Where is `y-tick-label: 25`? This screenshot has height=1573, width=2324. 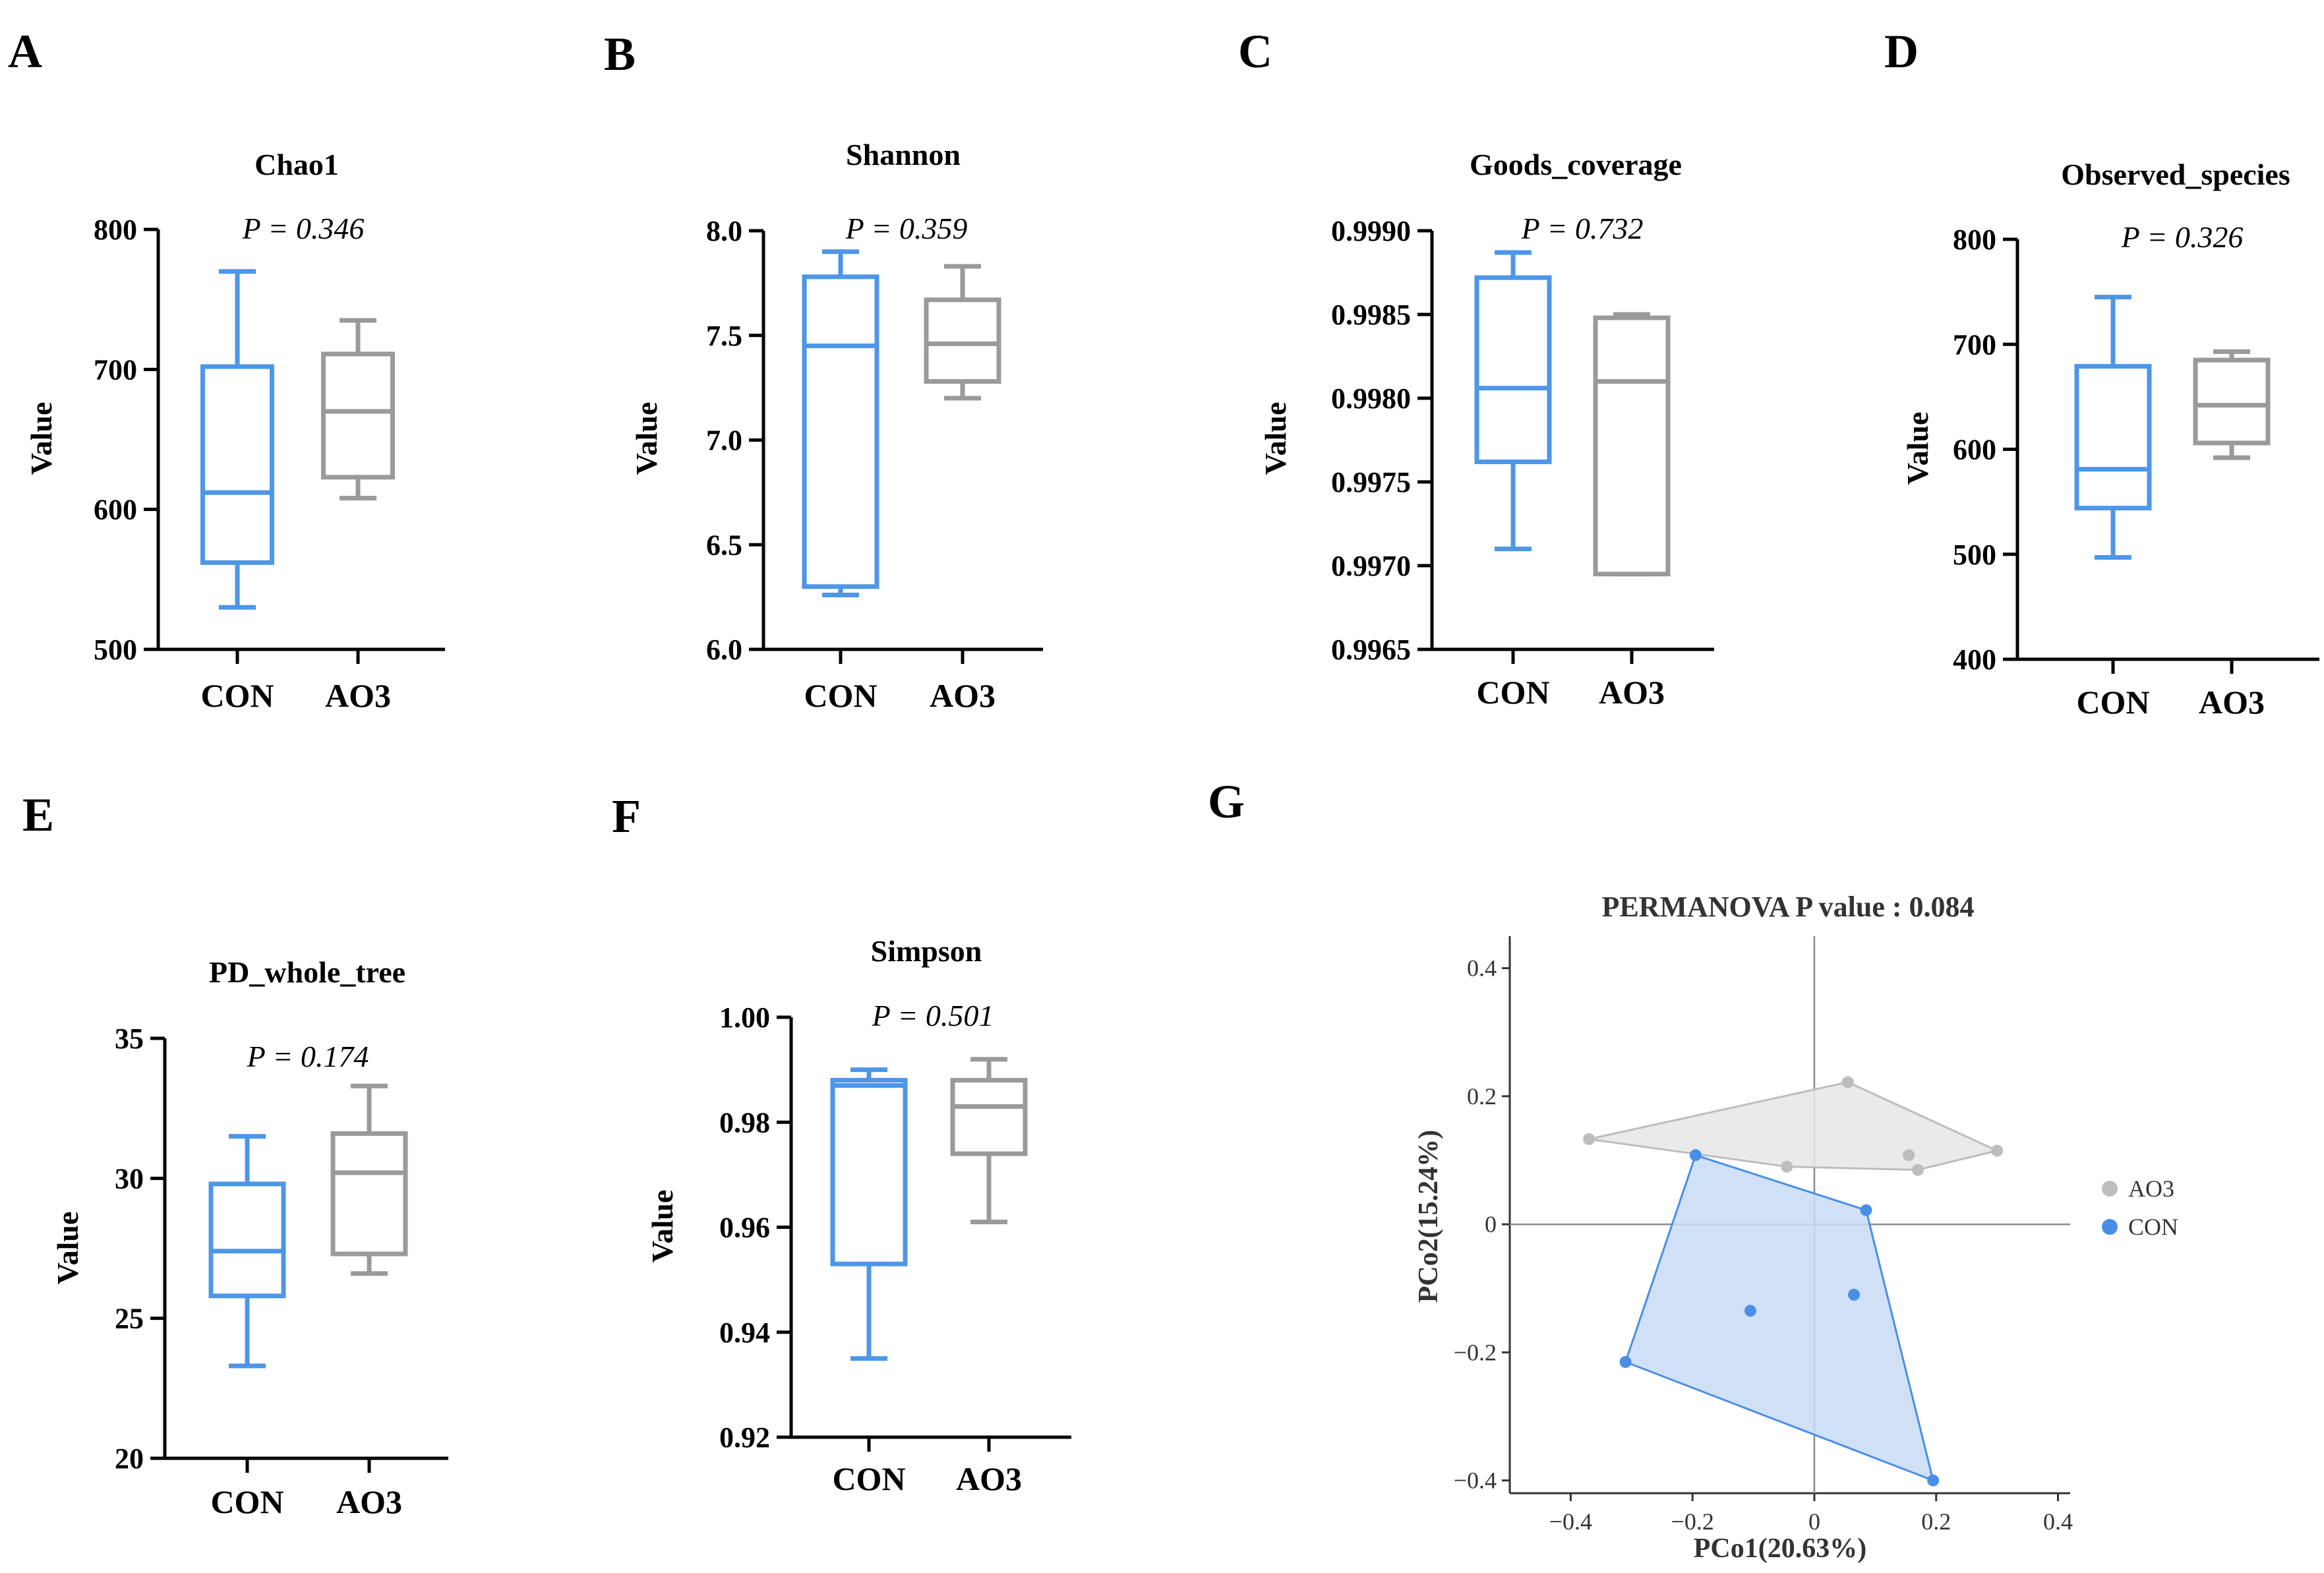
y-tick-label: 25 is located at coordinates (129, 1319).